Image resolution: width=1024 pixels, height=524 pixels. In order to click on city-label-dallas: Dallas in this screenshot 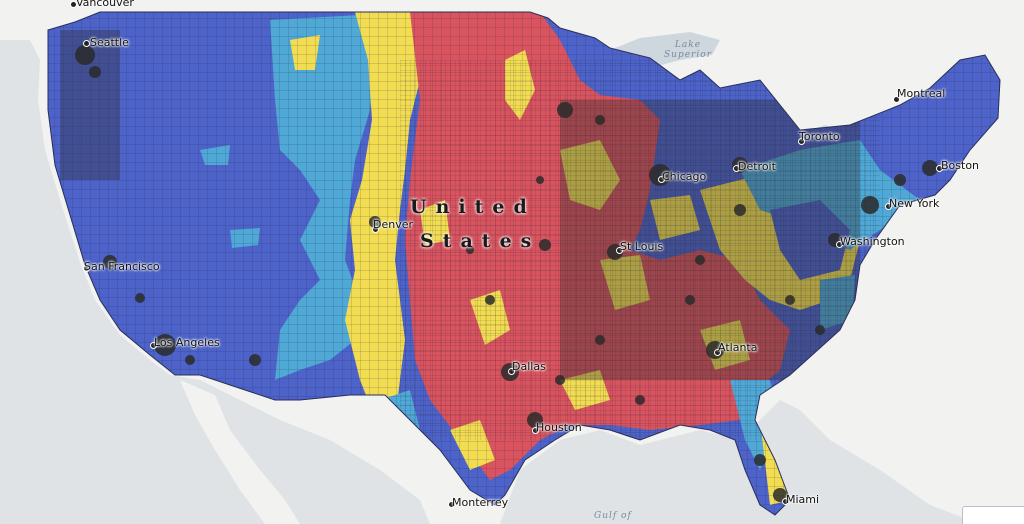, I will do `click(529, 366)`.